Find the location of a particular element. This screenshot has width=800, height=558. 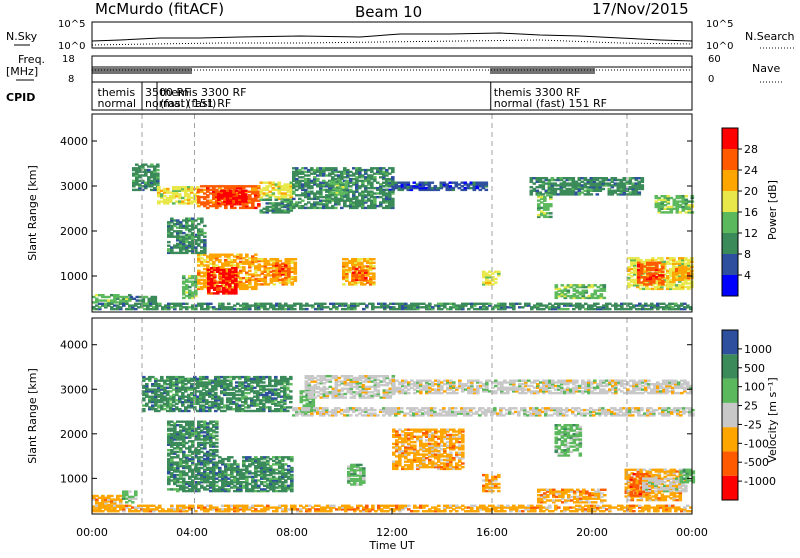

freq-tick-bottom: 8 is located at coordinates (71, 79).